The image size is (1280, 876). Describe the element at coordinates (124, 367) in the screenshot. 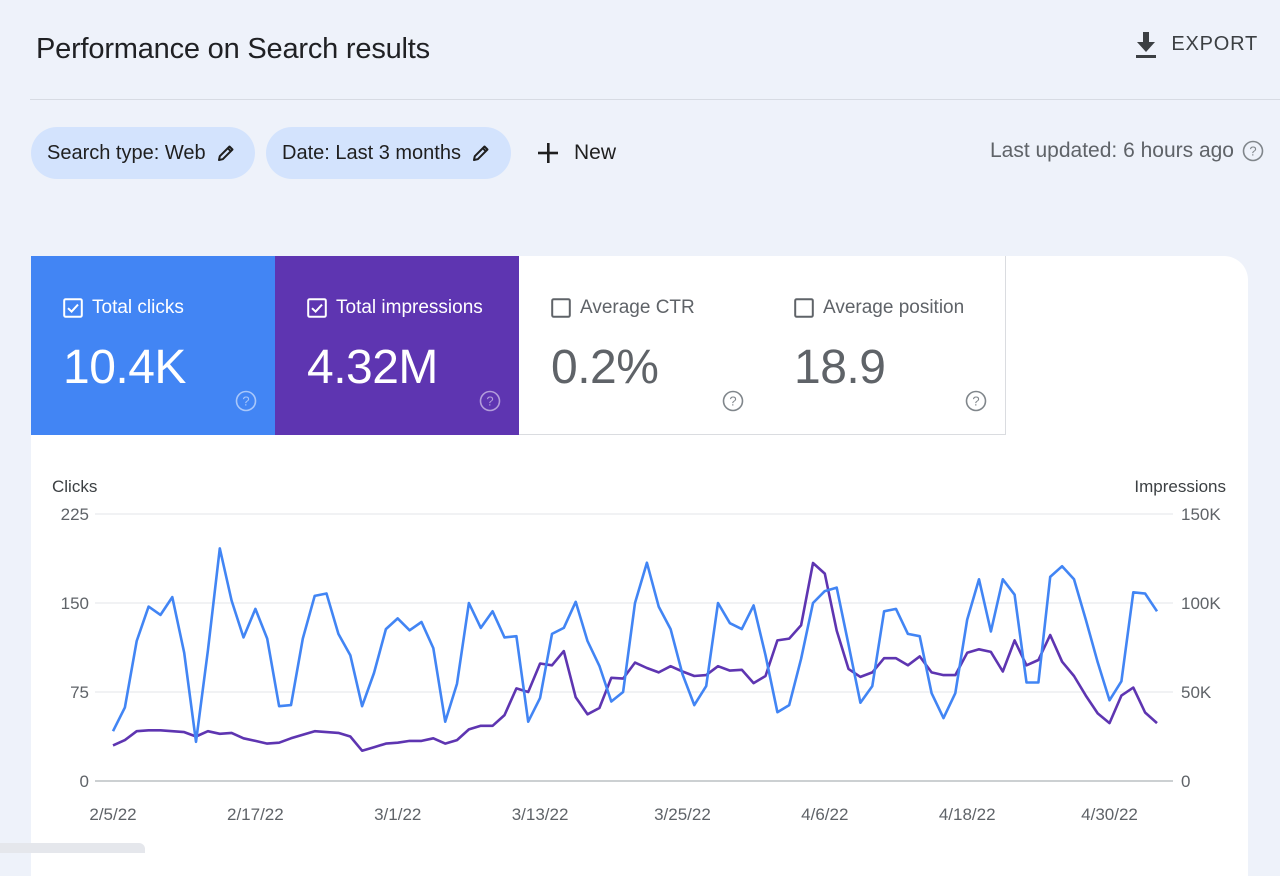

I see `metric-value: 10.4K` at that location.